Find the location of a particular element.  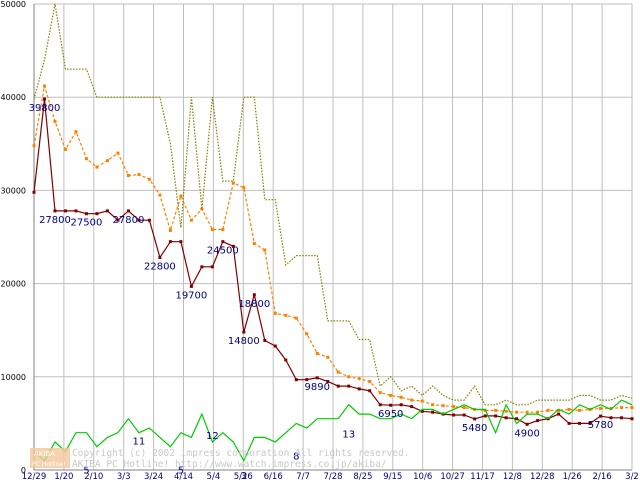

x-tick-label: 7/28 is located at coordinates (332, 476).